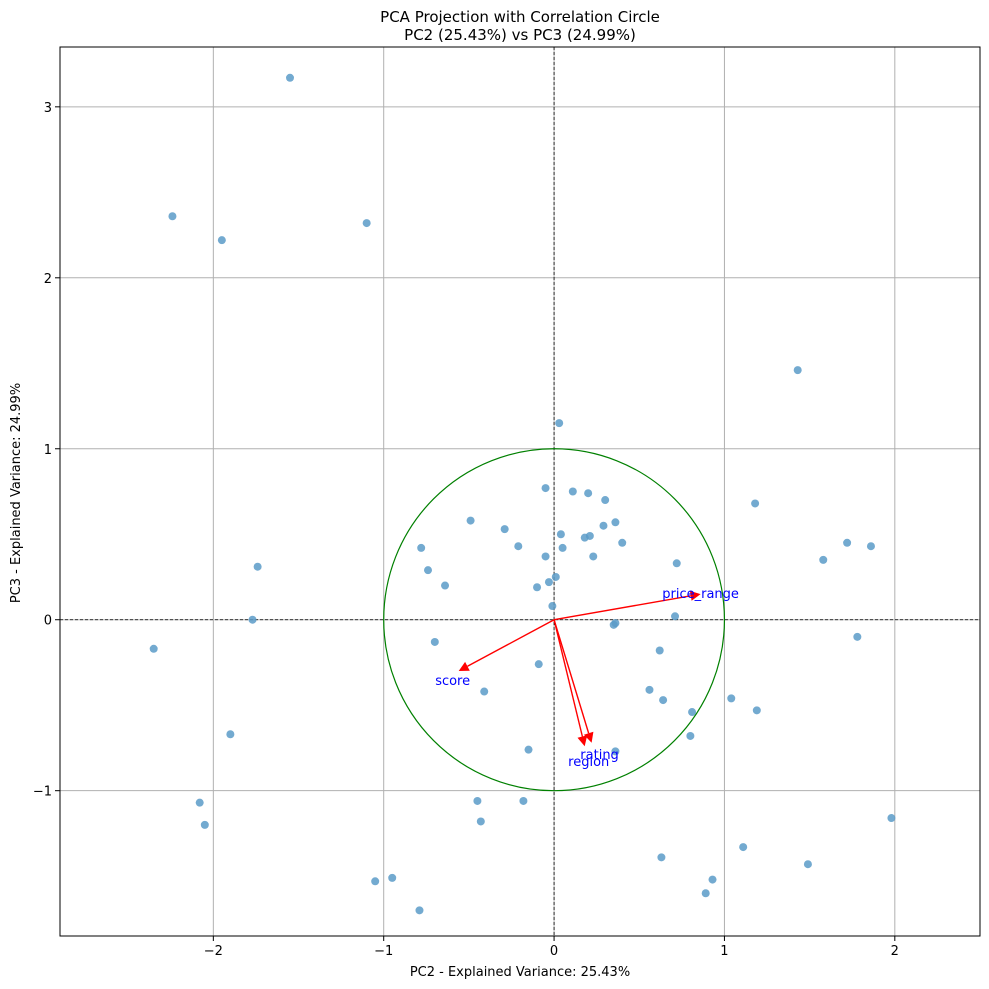  I want to click on y-axis-ticks: −1 0 1 2 3, so click(46, 450).